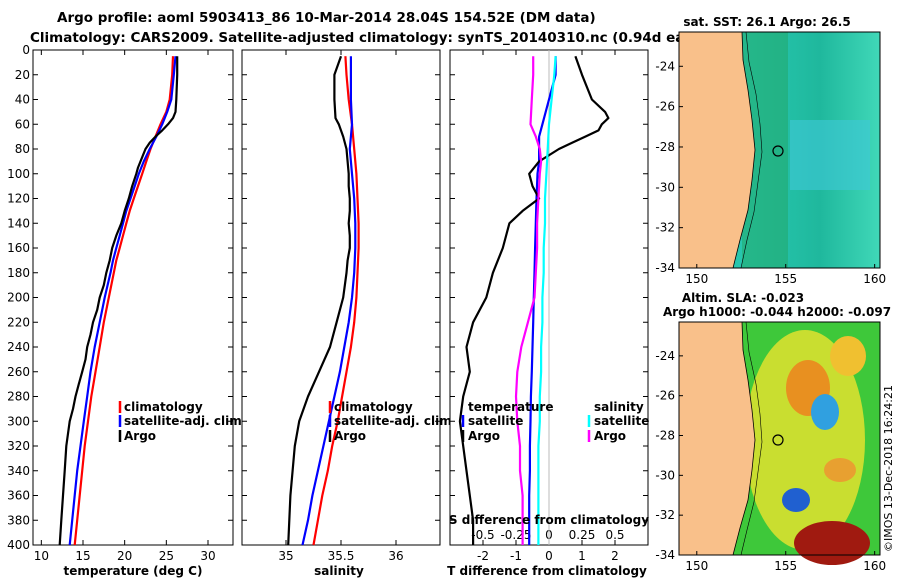 Image resolution: width=900 pixels, height=580 pixels. Describe the element at coordinates (805, 440) in the screenshot. I see `sla-yellow-band` at that location.